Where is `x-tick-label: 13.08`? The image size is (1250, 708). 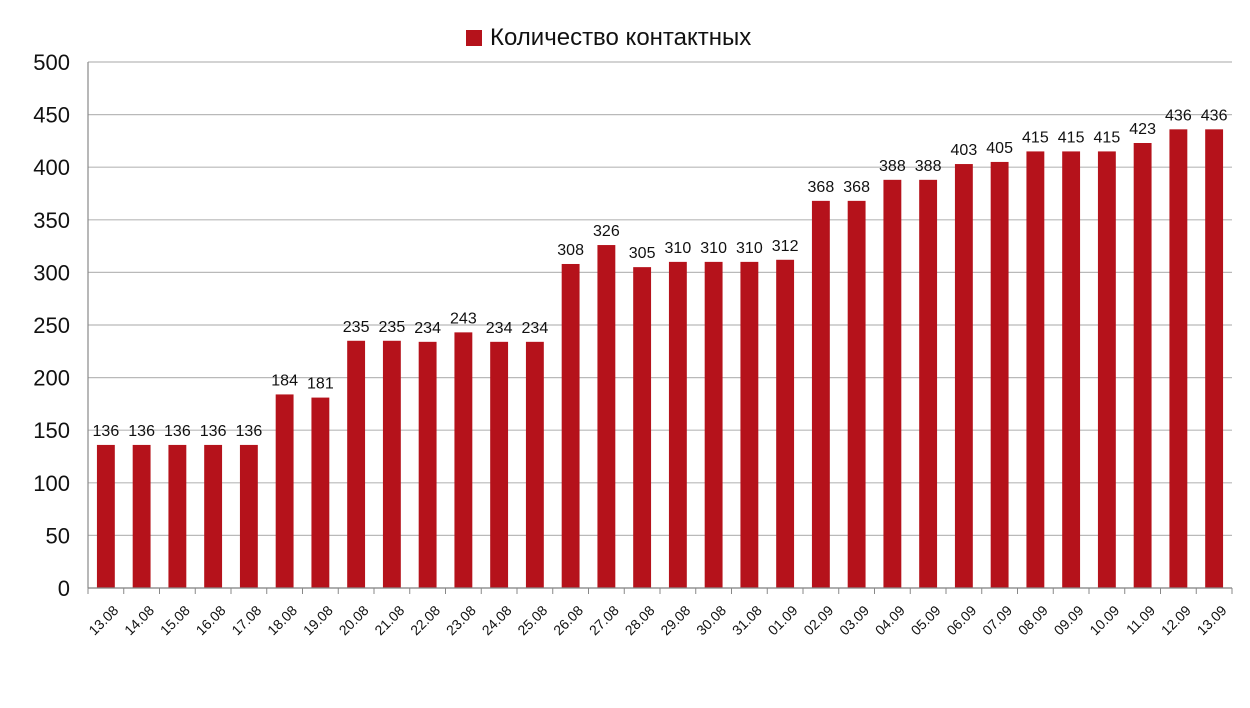
x-tick-label: 13.08 is located at coordinates (103, 620).